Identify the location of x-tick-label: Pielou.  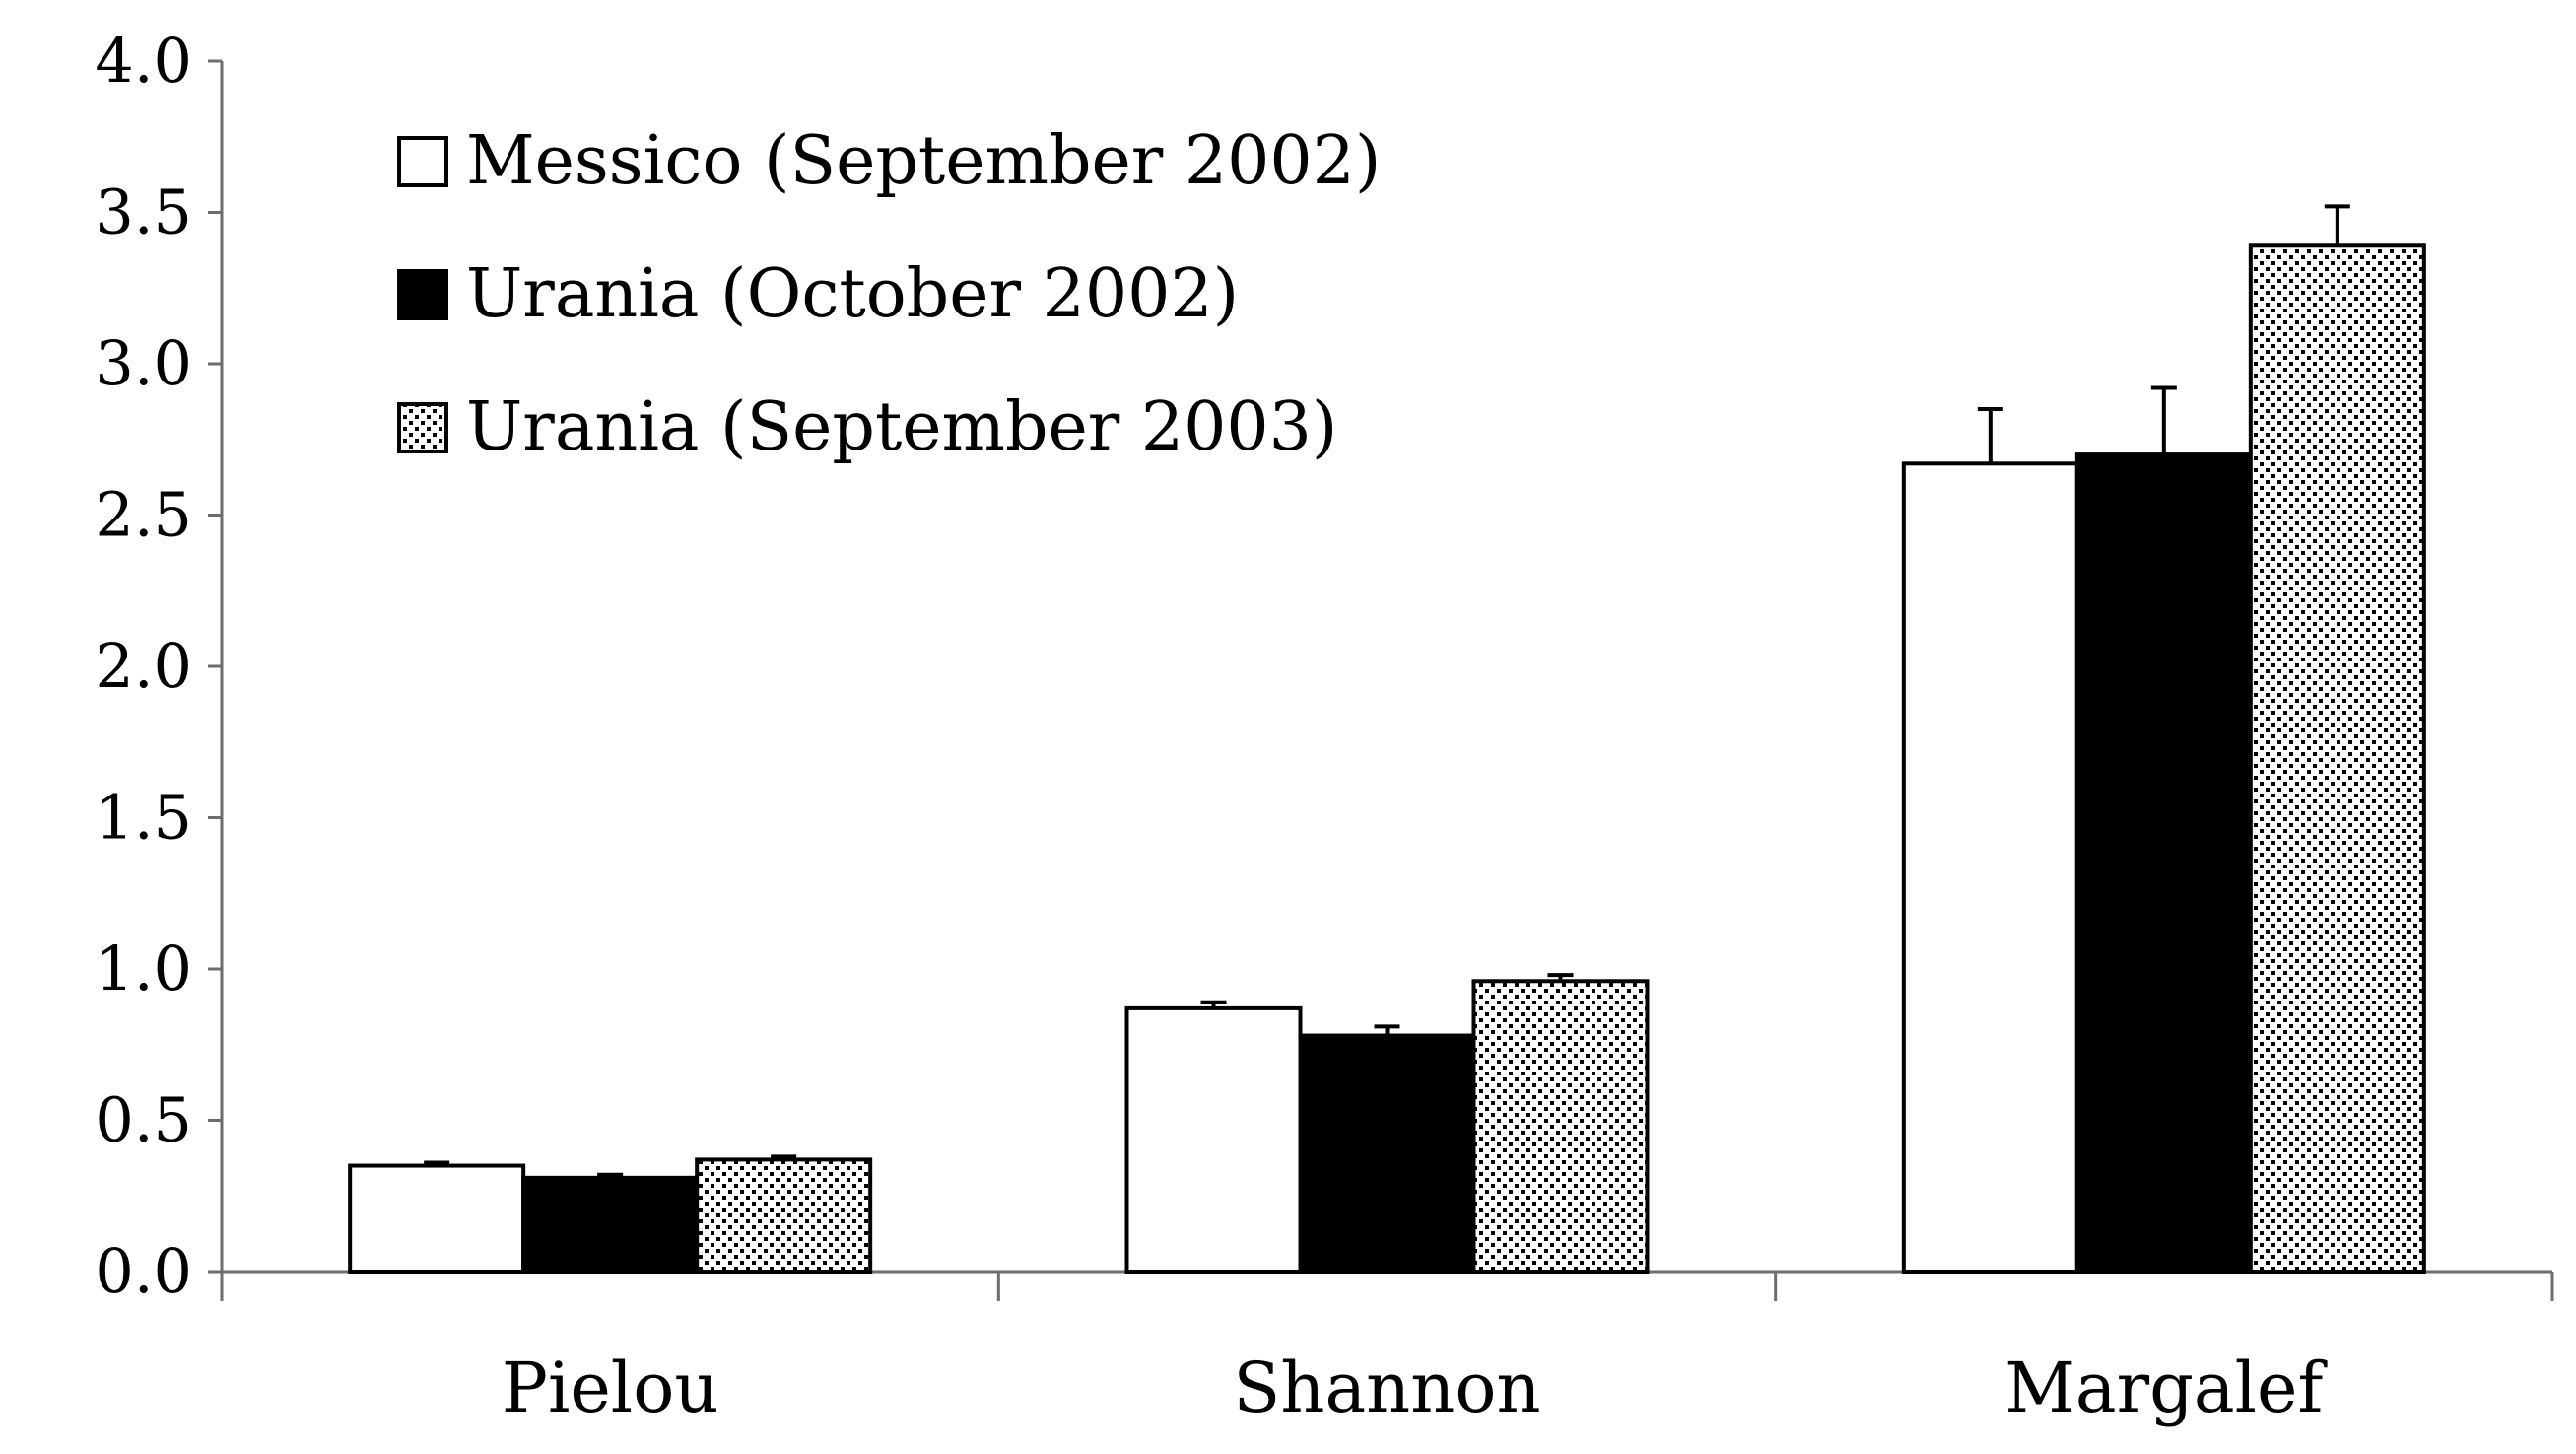
(610, 1388).